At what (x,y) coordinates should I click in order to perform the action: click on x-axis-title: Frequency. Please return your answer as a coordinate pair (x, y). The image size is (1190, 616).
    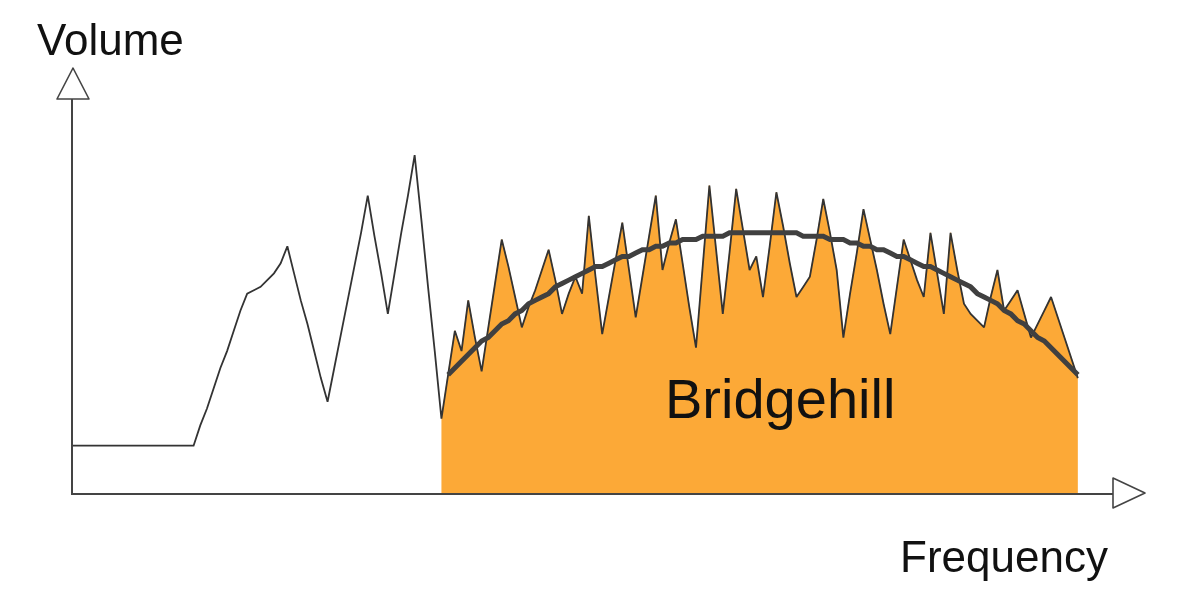
    Looking at the image, I should click on (1004, 556).